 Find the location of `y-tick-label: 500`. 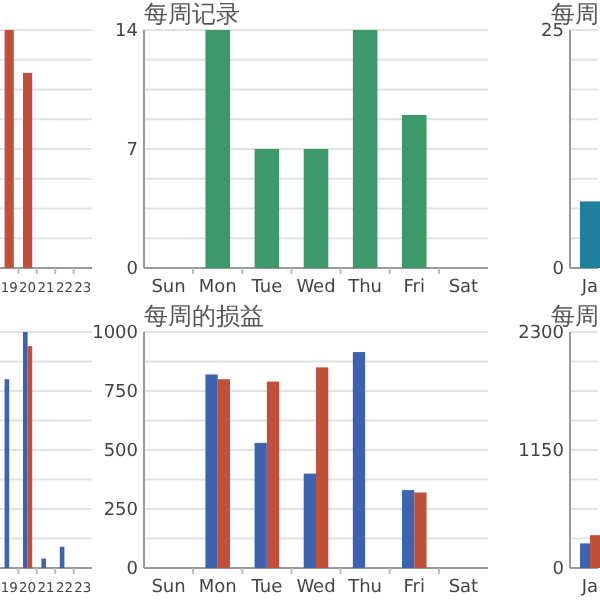

y-tick-label: 500 is located at coordinates (121, 452).